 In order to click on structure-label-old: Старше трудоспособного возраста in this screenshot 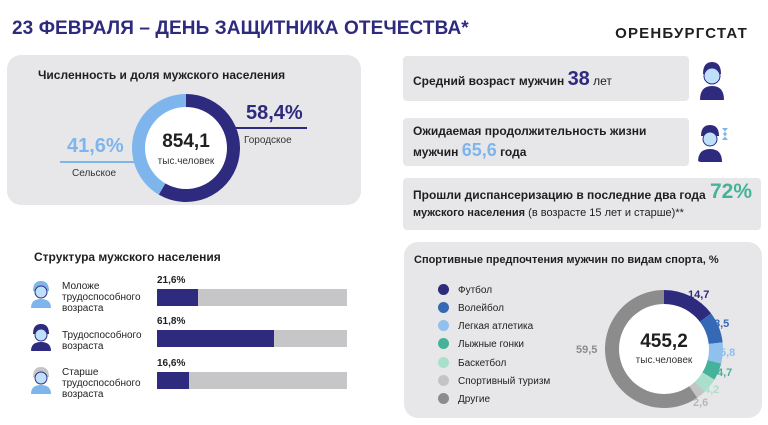, I will do `click(101, 383)`.